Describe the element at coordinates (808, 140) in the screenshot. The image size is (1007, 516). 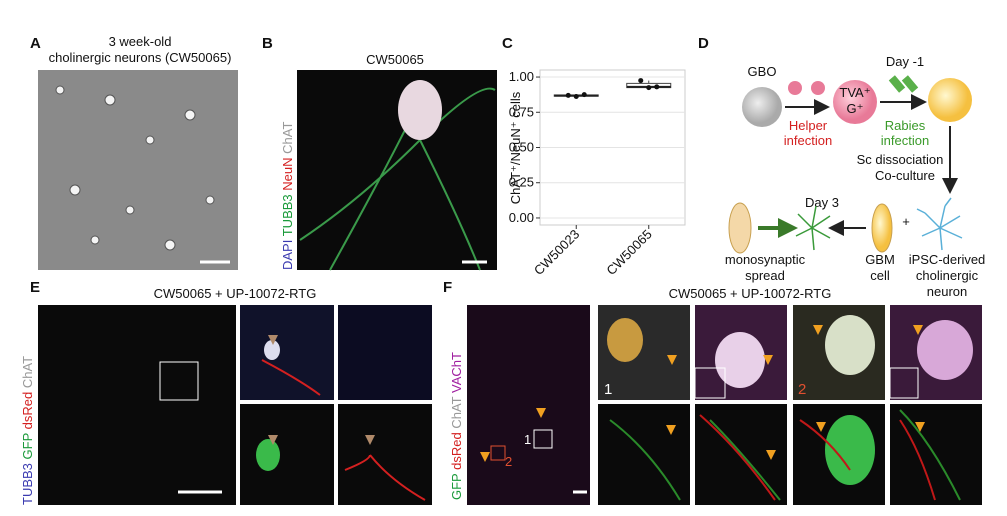
I see `label: infection` at that location.